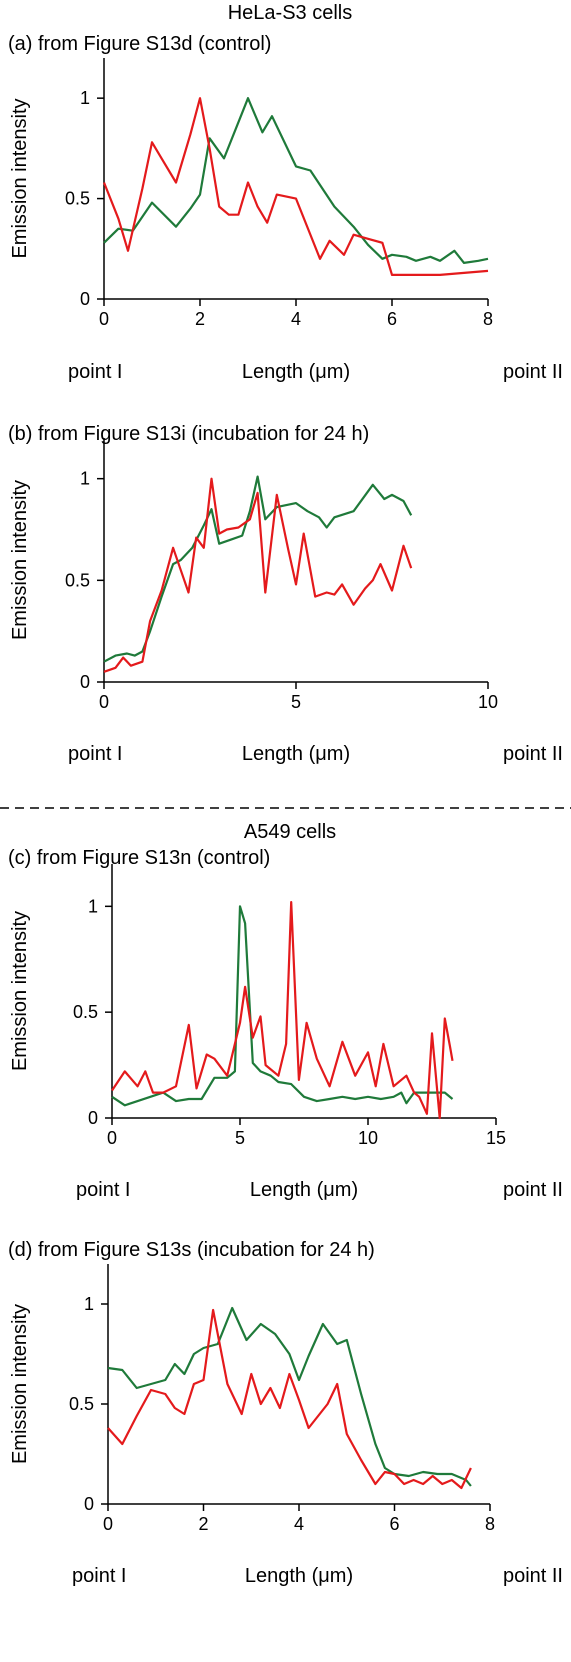  What do you see at coordinates (290, 13) in the screenshot?
I see `section-title-hela: HeLa-S3 cells` at bounding box center [290, 13].